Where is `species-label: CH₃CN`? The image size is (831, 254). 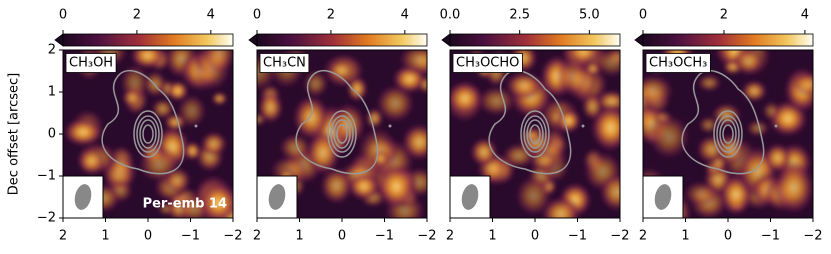 species-label: CH₃CN is located at coordinates (284, 63).